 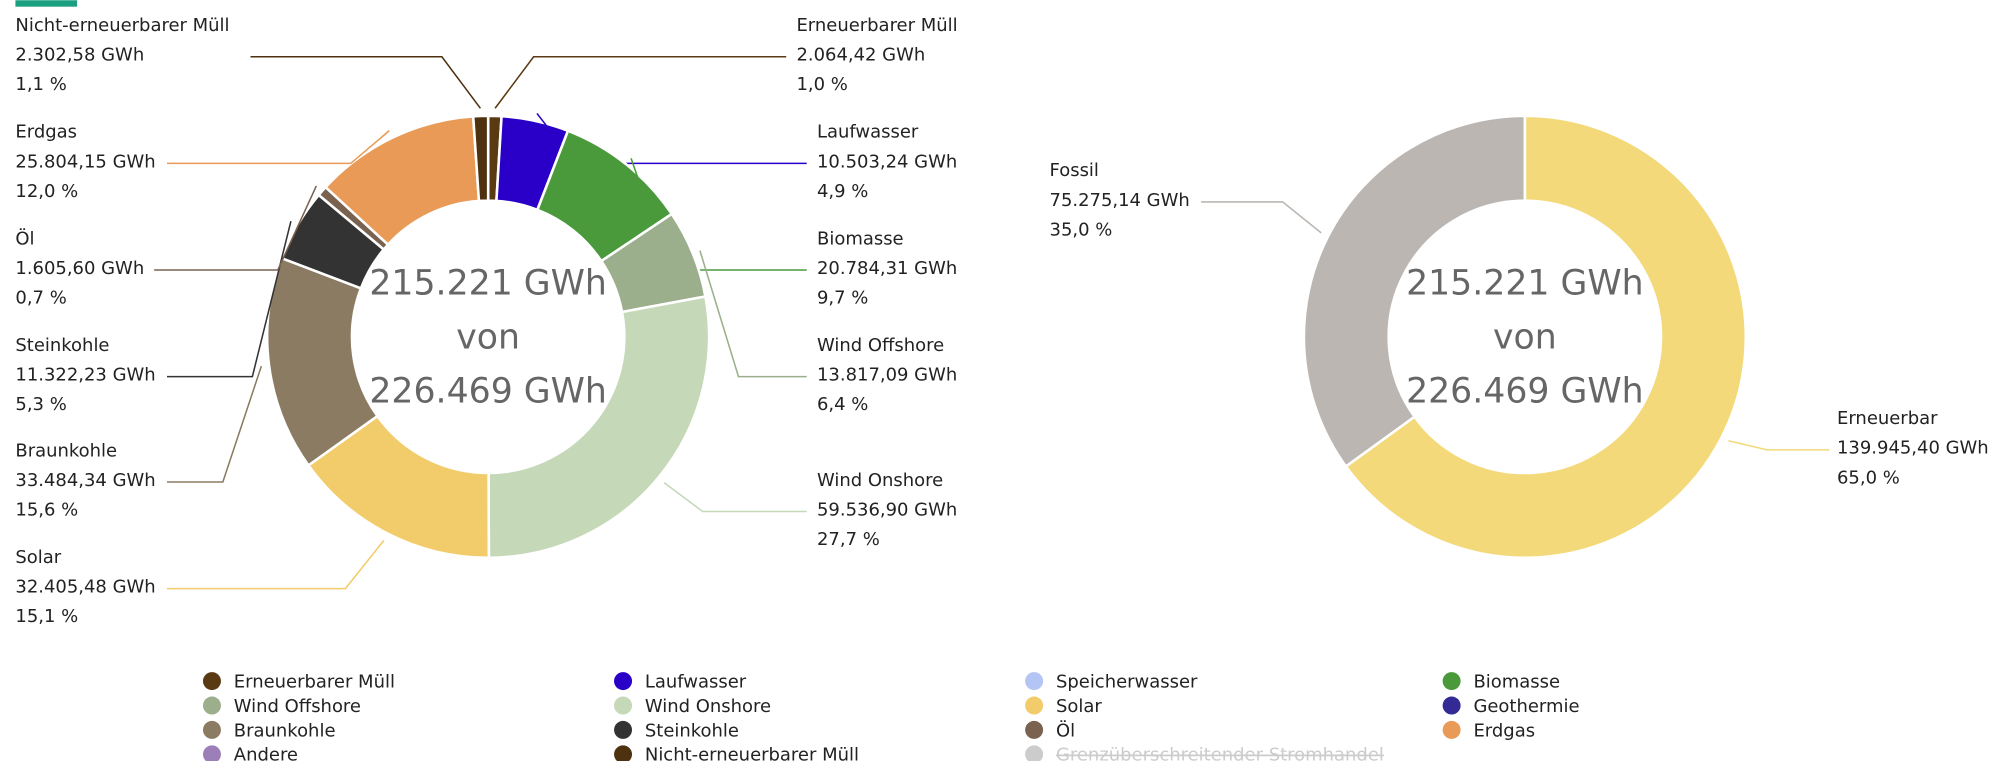 What do you see at coordinates (880, 480) in the screenshot?
I see `slice-label-name: Wind Onshore` at bounding box center [880, 480].